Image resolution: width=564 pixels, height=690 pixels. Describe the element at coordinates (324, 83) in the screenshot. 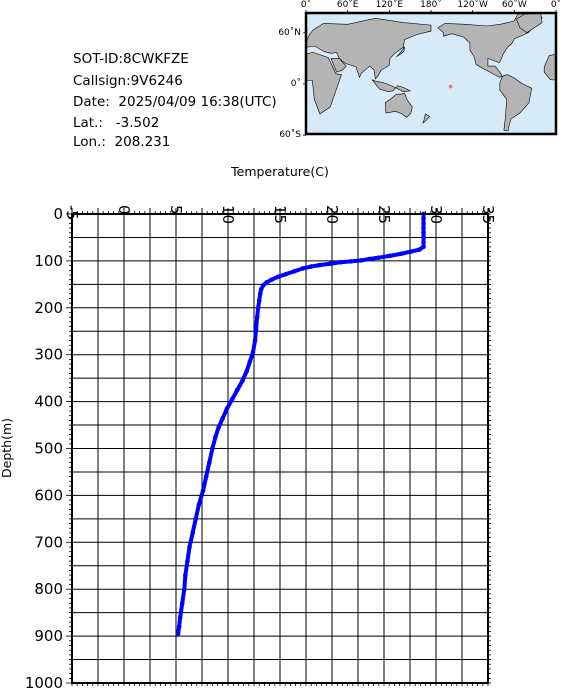

I see `africa-land` at that location.